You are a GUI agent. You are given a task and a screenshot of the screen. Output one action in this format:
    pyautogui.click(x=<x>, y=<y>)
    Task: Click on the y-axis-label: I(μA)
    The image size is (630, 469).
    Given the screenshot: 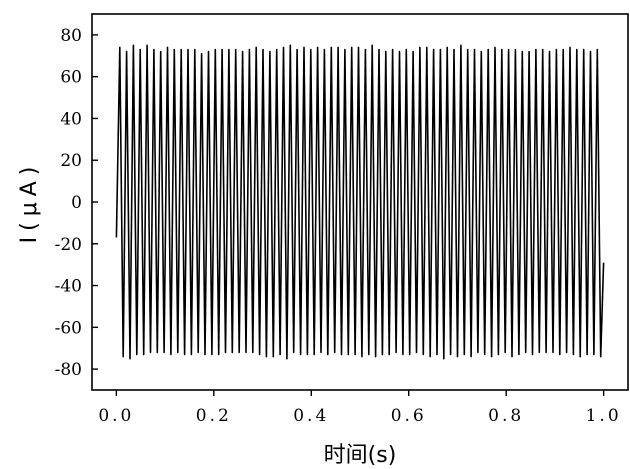 What is the action you would take?
    pyautogui.click(x=29, y=202)
    